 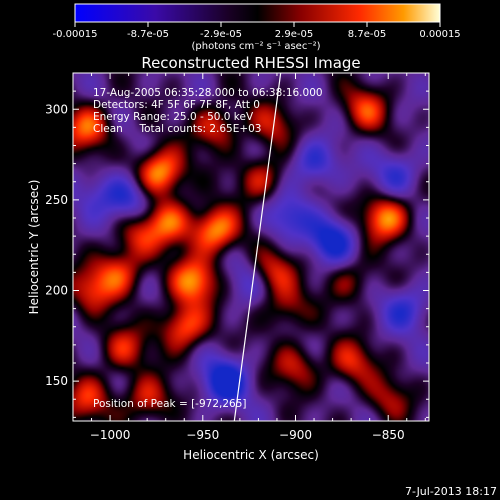 I want to click on x-tick-label: −1000, so click(x=110, y=435).